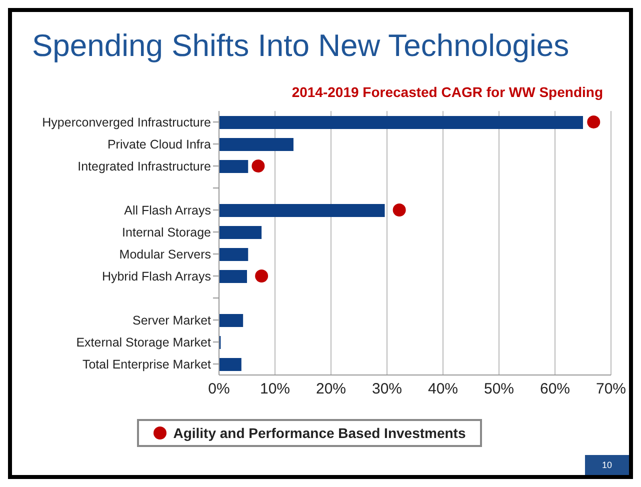 This screenshot has height=487, width=641. I want to click on x-tick-label: 70%, so click(611, 389).